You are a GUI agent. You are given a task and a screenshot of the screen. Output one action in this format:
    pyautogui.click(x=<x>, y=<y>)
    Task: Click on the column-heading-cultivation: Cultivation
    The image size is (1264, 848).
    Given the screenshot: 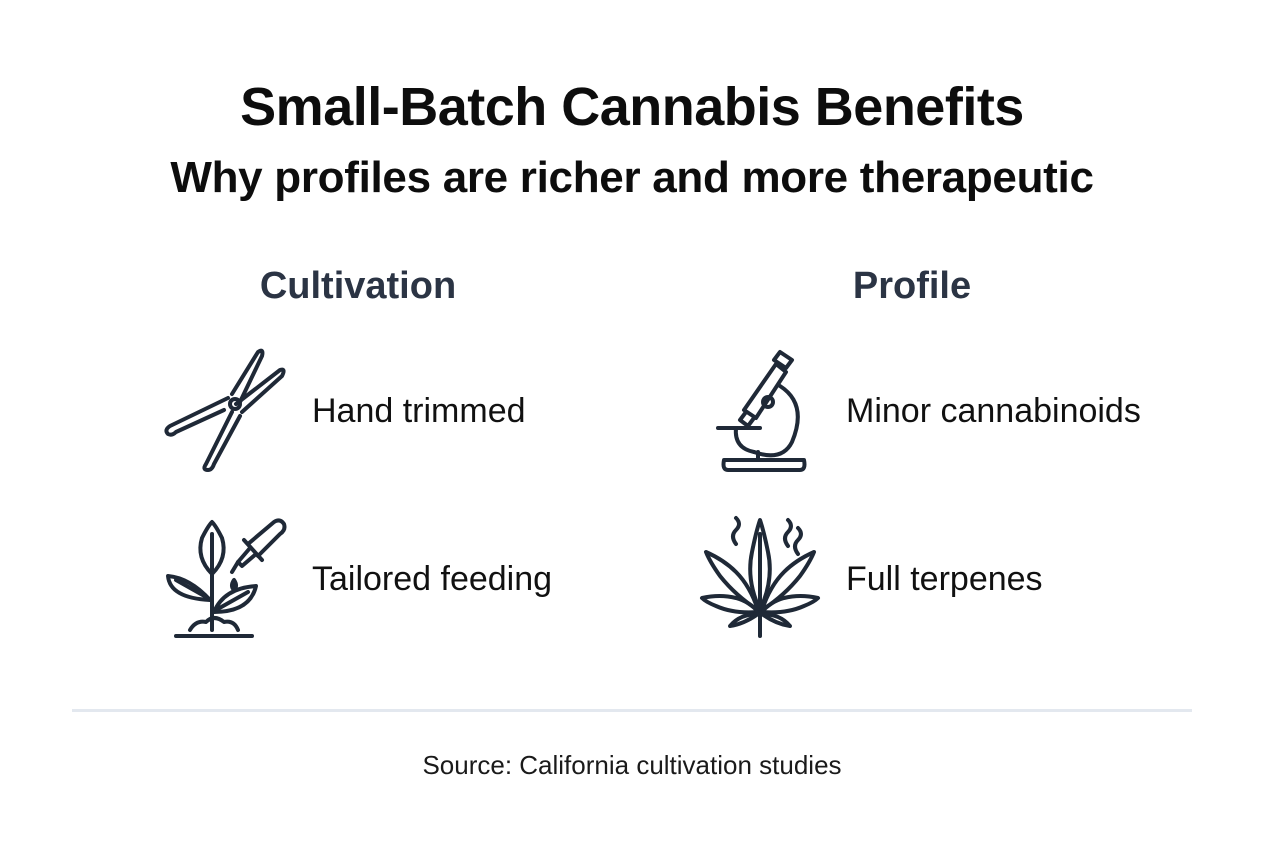 What is the action you would take?
    pyautogui.click(x=358, y=286)
    